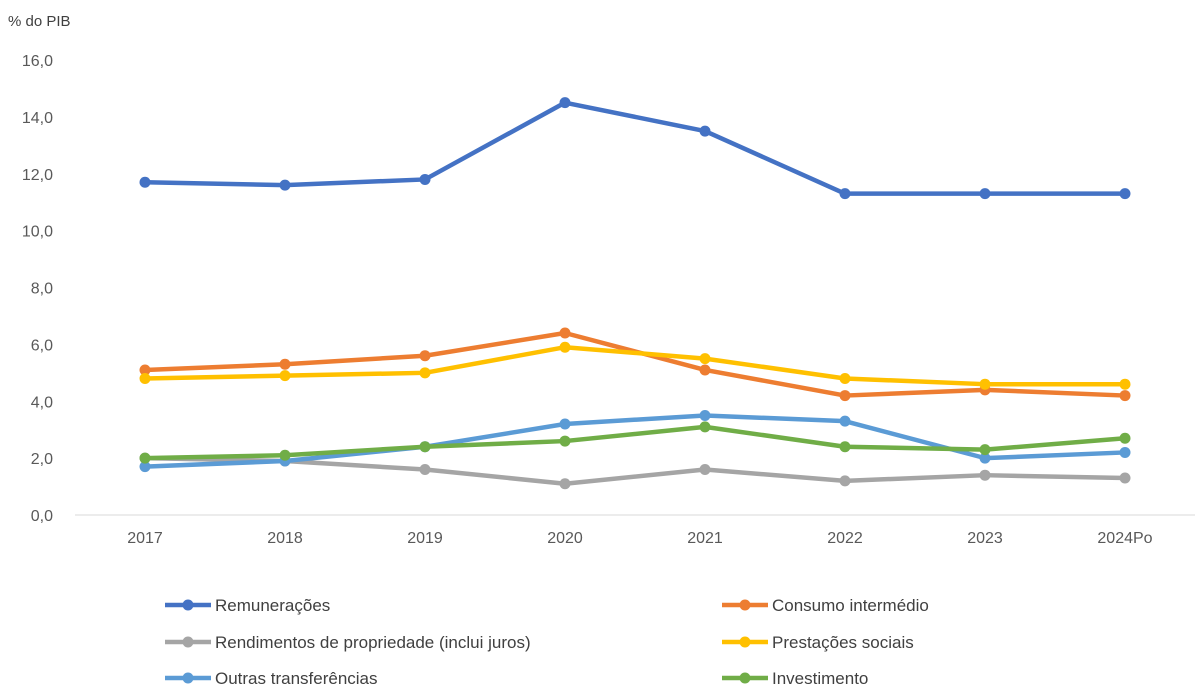  I want to click on x-tick-label: 2022, so click(845, 538).